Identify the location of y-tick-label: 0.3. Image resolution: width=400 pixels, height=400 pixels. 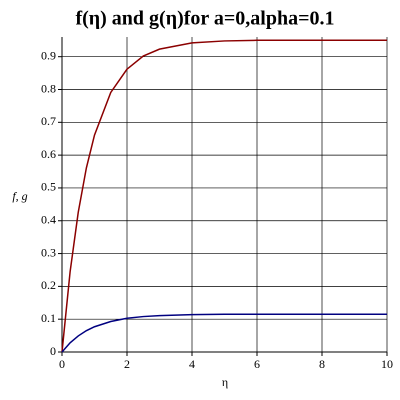
(48, 252).